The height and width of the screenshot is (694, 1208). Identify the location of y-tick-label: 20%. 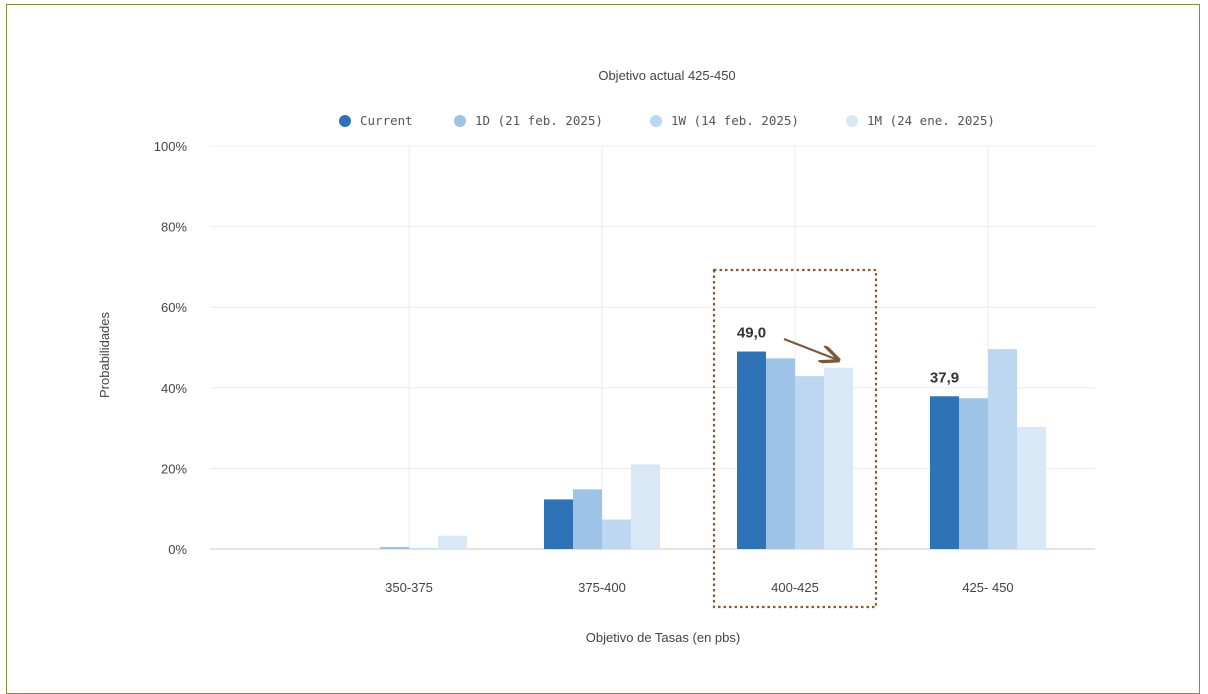
(174, 468).